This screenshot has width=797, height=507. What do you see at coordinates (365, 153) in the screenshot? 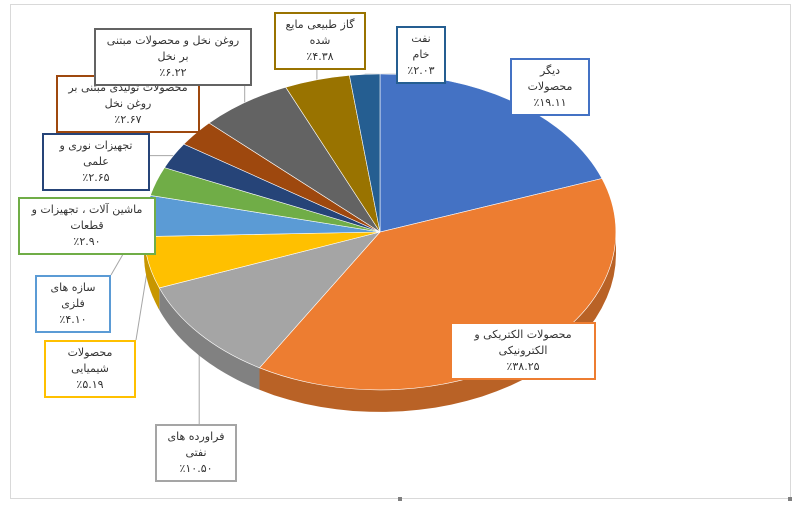
I see `pie-slice-crude` at bounding box center [365, 153].